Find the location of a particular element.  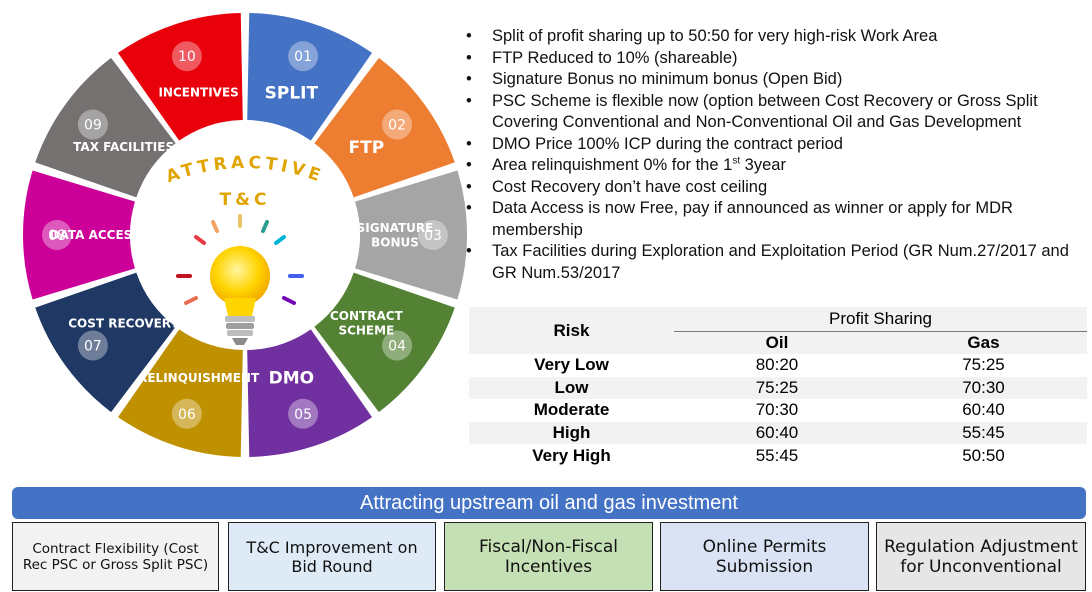

segment-label: RELINQUISHMENT is located at coordinates (199, 378).